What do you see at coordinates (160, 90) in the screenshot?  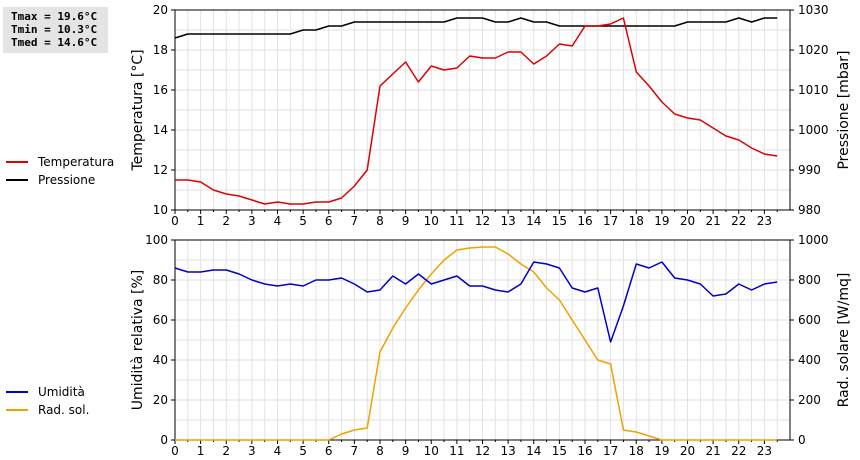 I see `y-tick-label-left-0-3: 16` at bounding box center [160, 90].